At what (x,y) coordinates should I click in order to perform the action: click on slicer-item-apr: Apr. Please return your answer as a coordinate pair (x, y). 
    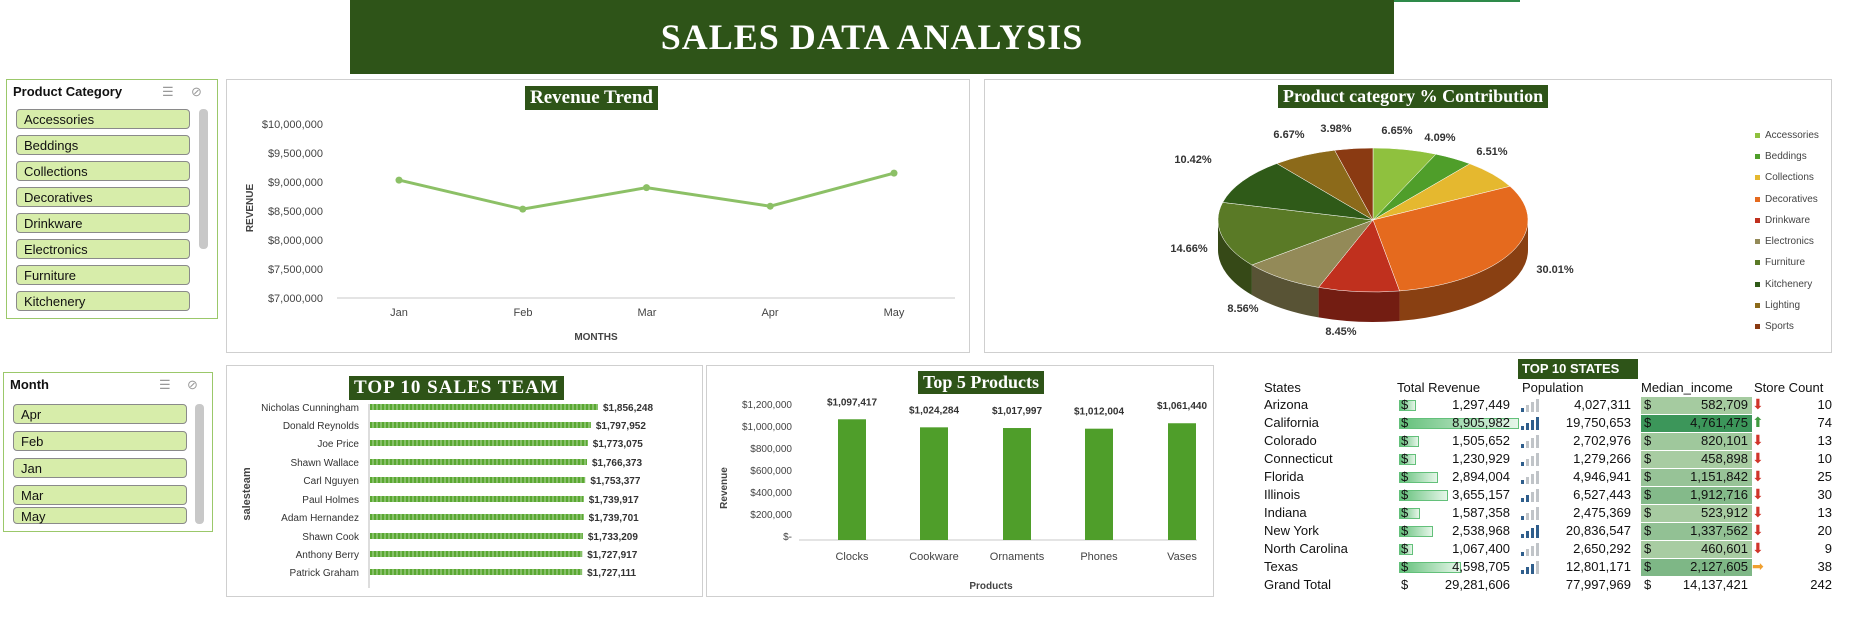
    Looking at the image, I should click on (100, 414).